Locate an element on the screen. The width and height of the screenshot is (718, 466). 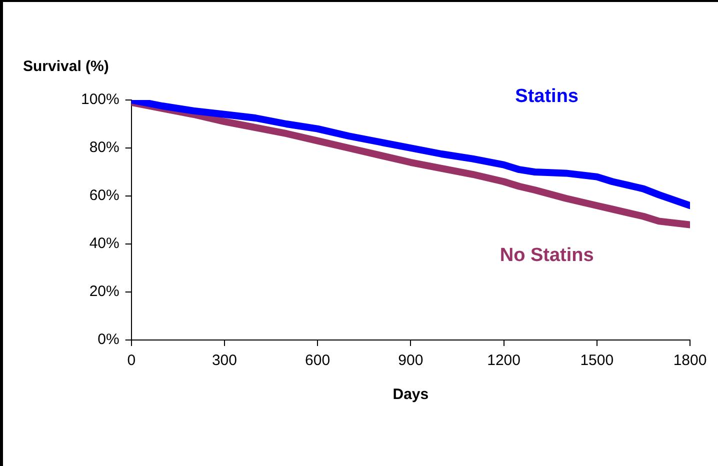
x-tick-label: 0 is located at coordinates (131, 361).